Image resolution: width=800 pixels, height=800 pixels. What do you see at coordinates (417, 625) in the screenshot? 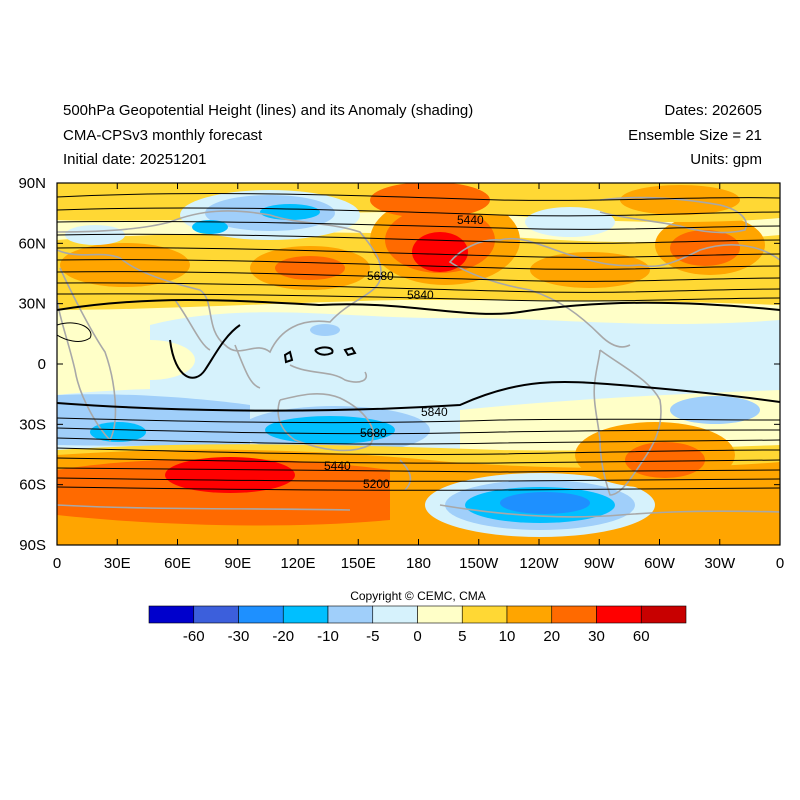
I see `colorbar: -60 -30 -20 -10 -5 0 5 10 20 30 60` at bounding box center [417, 625].